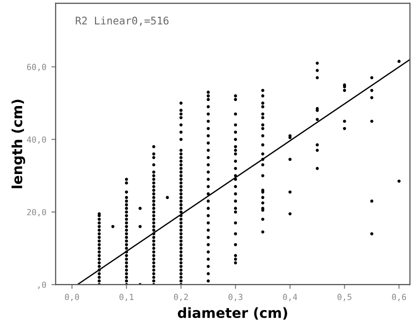 This screenshot has width=412, height=329. Describe the element at coordinates (181, 298) in the screenshot. I see `x-tick-label: 0,2` at that location.